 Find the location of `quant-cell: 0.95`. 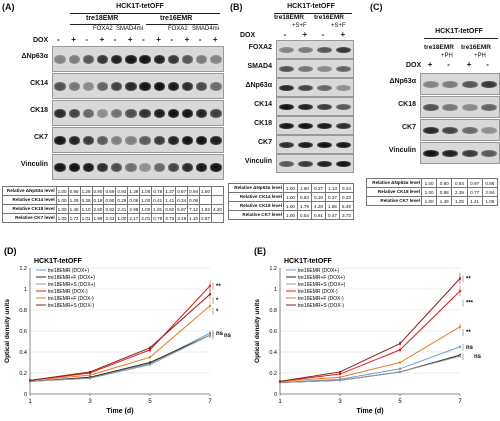

quant-cell: 0.95 is located at coordinates (74, 191).